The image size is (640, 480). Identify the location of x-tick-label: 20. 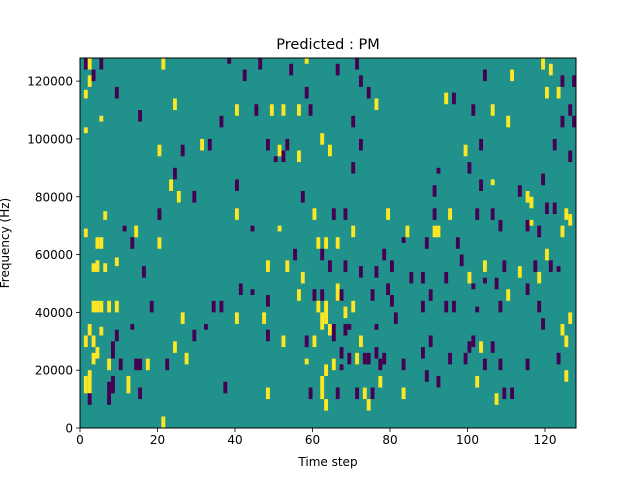
(157, 440).